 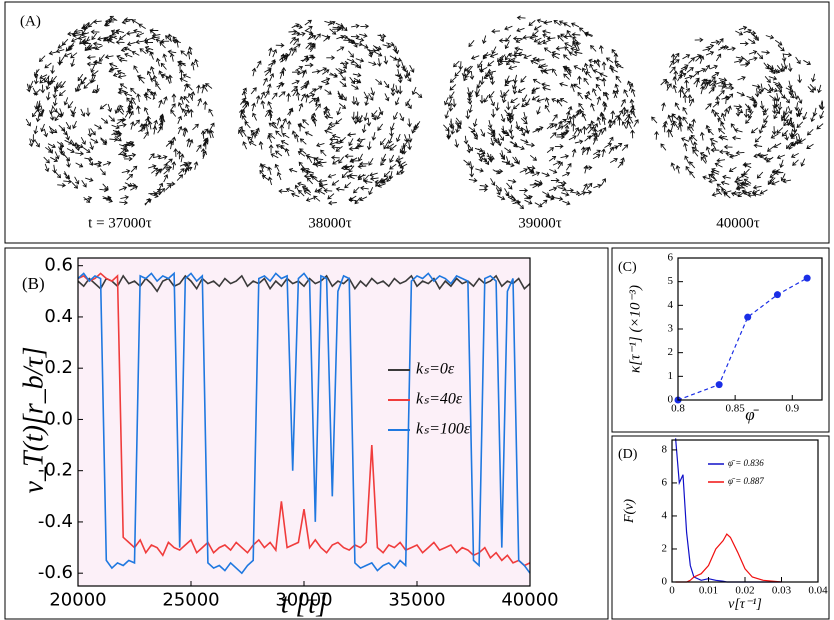 I want to click on snapshot-time: t = 37000τ, so click(x=120, y=223).